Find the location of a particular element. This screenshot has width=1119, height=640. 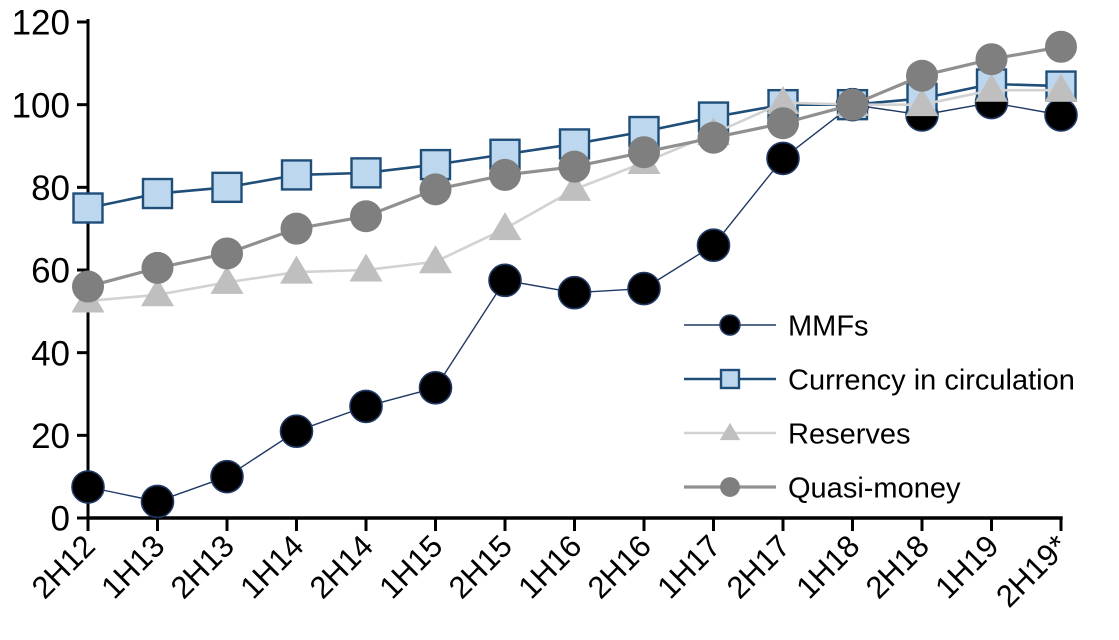

y-axis-tick-label: 0 is located at coordinates (60, 519).